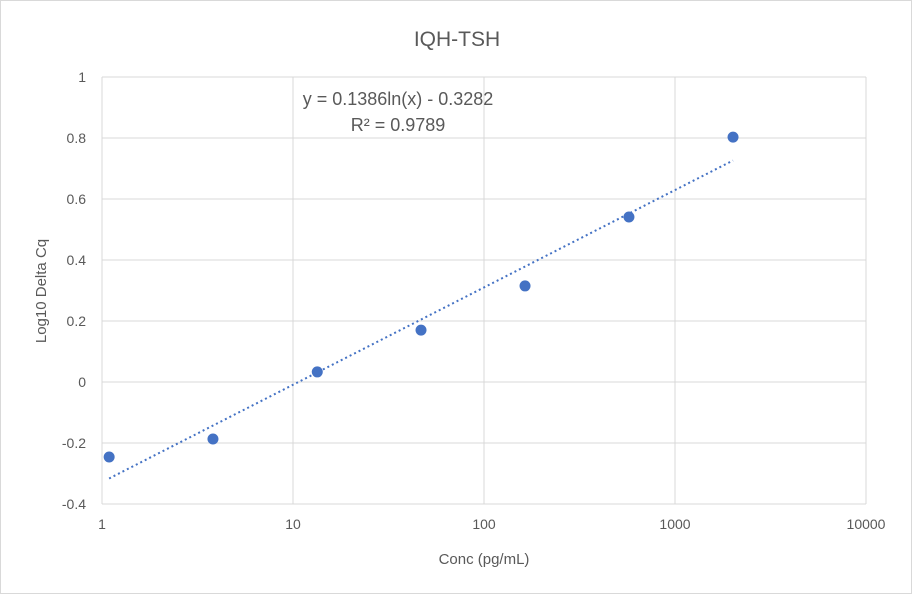 This screenshot has width=912, height=595. I want to click on y-axis-label: Log10 Delta Cq, so click(41, 291).